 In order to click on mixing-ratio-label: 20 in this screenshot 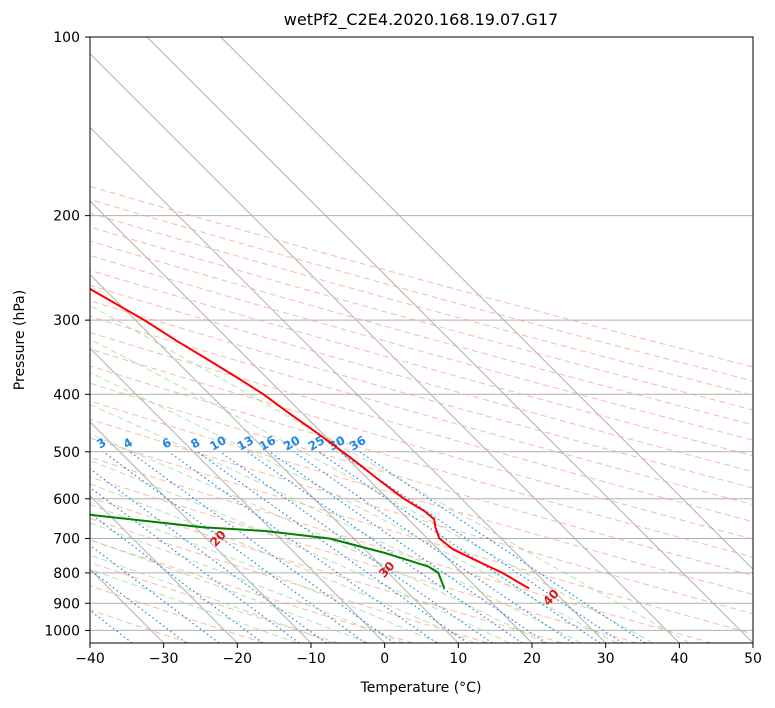, I will do `click(291, 443)`.